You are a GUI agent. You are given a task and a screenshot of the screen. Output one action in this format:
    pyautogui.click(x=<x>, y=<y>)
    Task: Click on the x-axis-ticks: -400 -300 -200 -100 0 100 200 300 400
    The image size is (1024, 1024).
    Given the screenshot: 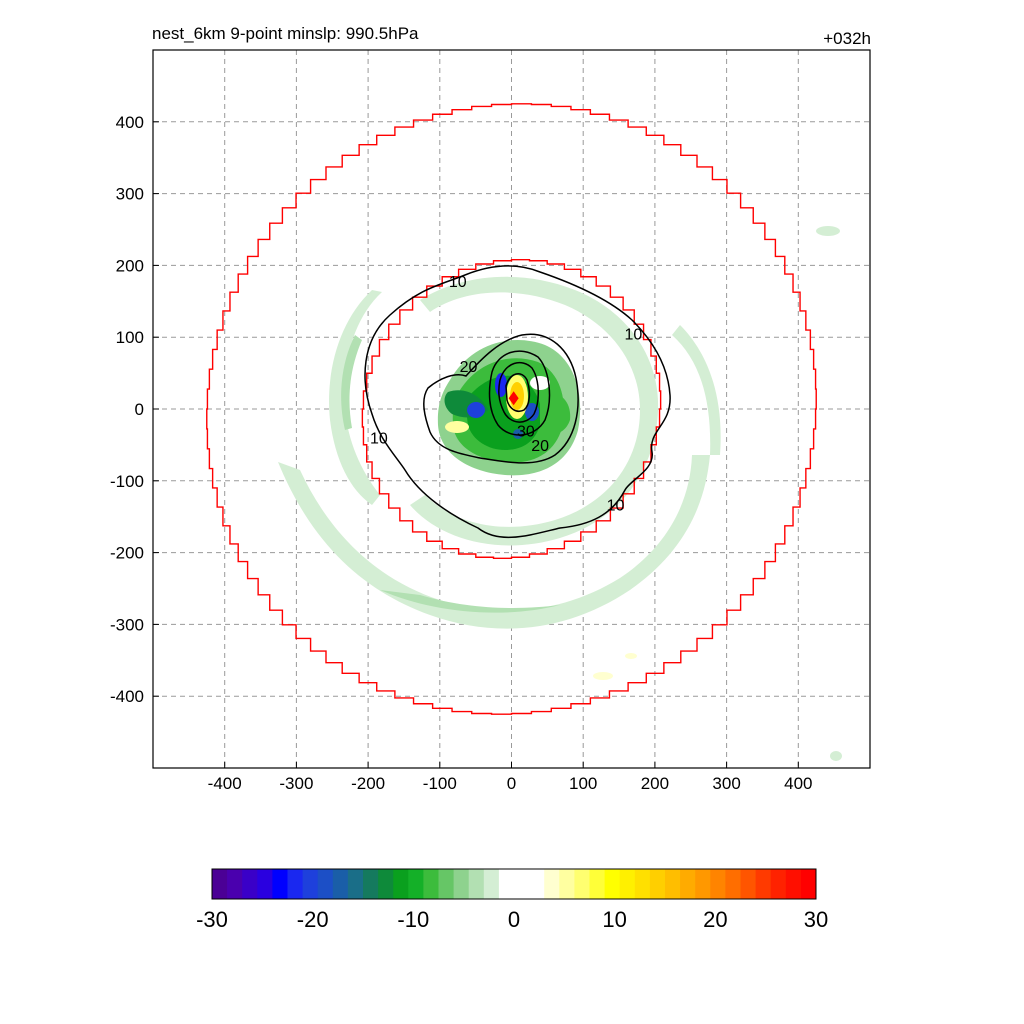 What is the action you would take?
    pyautogui.click(x=510, y=777)
    